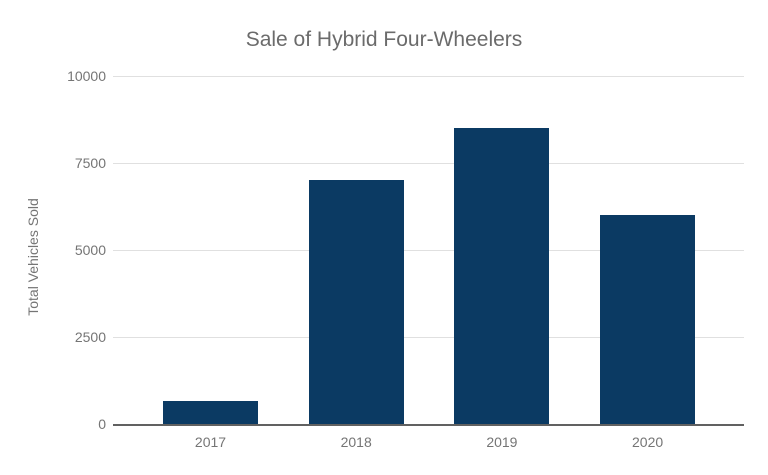  Describe the element at coordinates (210, 412) in the screenshot. I see `bar-2017` at that location.